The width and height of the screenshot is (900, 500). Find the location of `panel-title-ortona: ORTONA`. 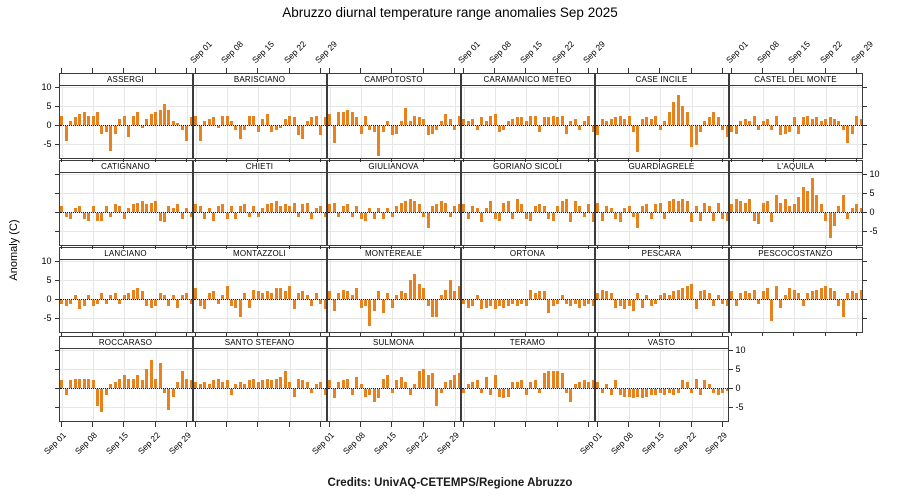

panel-title-ortona: ORTONA is located at coordinates (527, 253).